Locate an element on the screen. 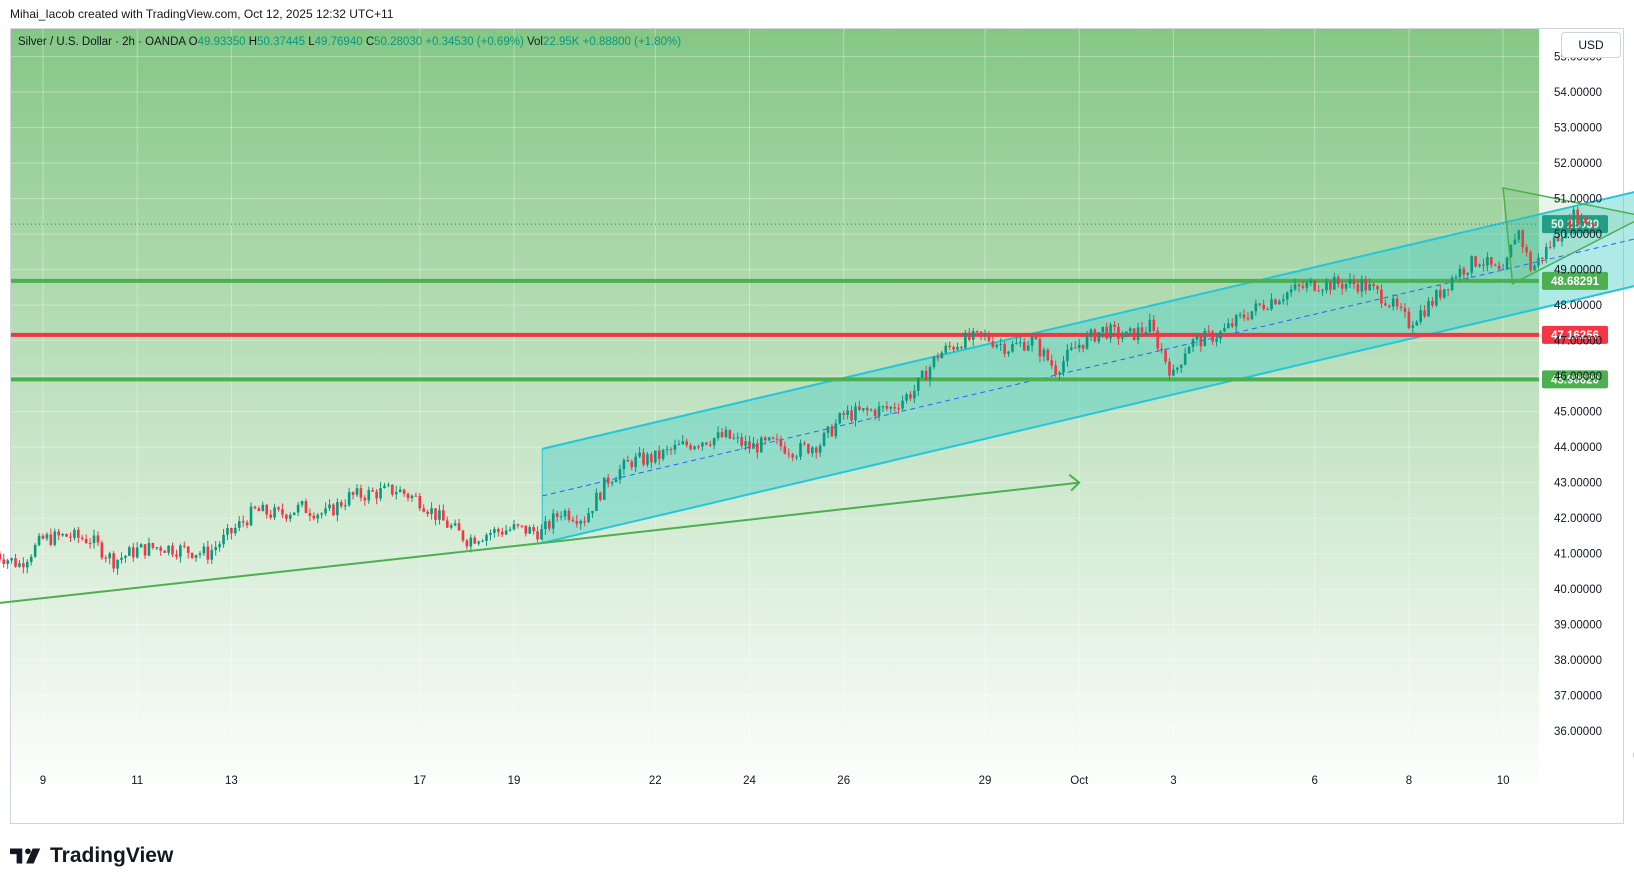  time-tick-label: 11 is located at coordinates (137, 781).